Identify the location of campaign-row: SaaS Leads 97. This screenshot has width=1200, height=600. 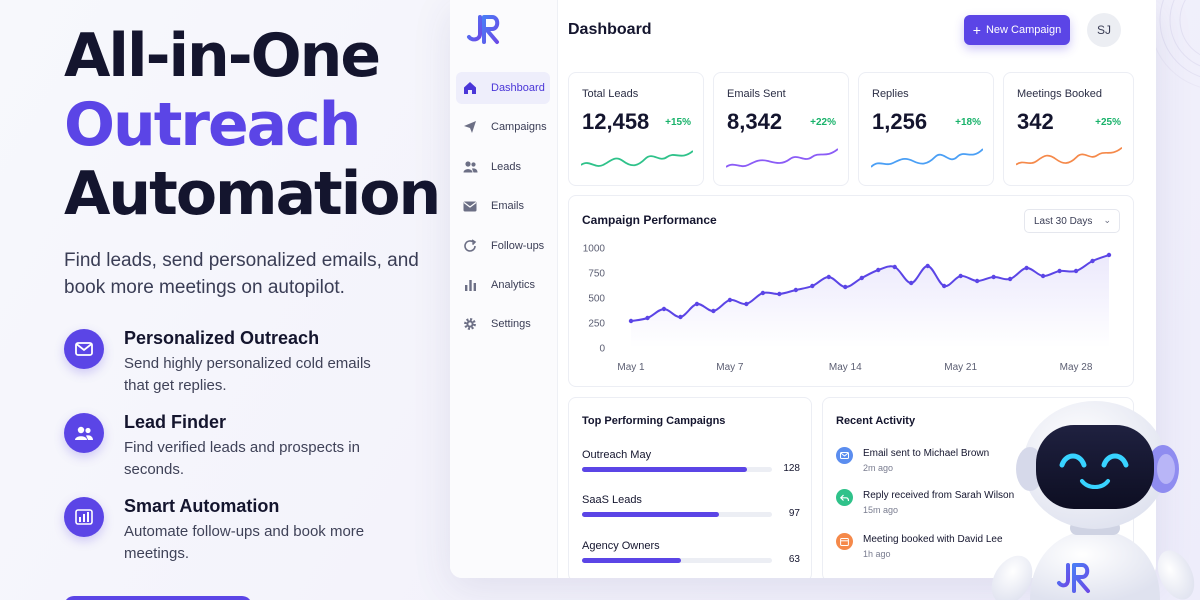
(691, 514).